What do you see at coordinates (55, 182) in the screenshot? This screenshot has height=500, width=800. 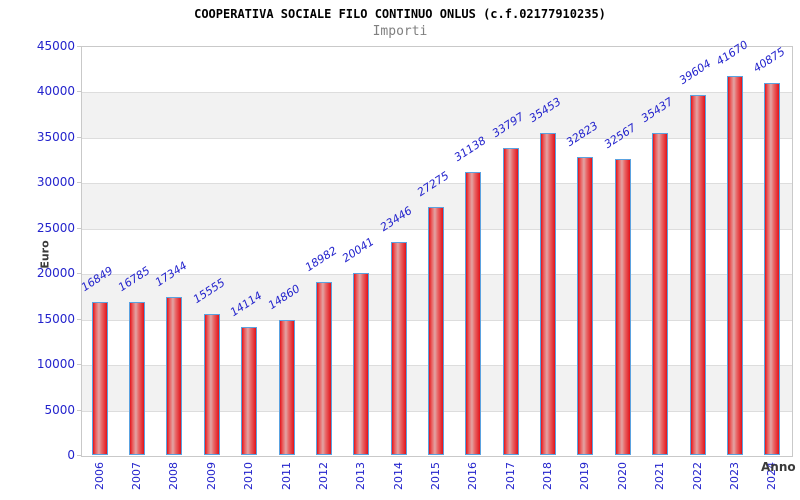 I see `y-tick-label: 30000` at bounding box center [55, 182].